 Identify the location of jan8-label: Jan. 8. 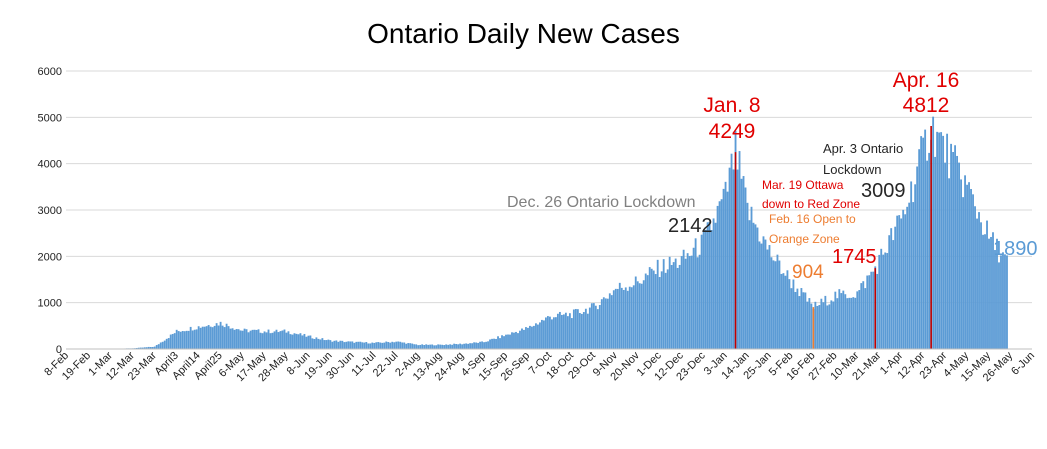
(731, 105).